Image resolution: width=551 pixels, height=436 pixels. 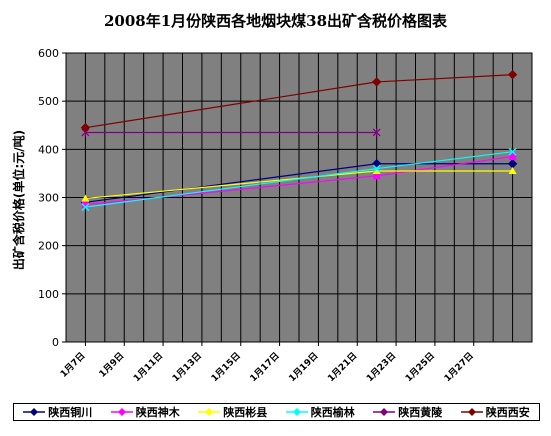 What do you see at coordinates (70, 412) in the screenshot?
I see `legend-label-0: 陕西铜川` at bounding box center [70, 412].